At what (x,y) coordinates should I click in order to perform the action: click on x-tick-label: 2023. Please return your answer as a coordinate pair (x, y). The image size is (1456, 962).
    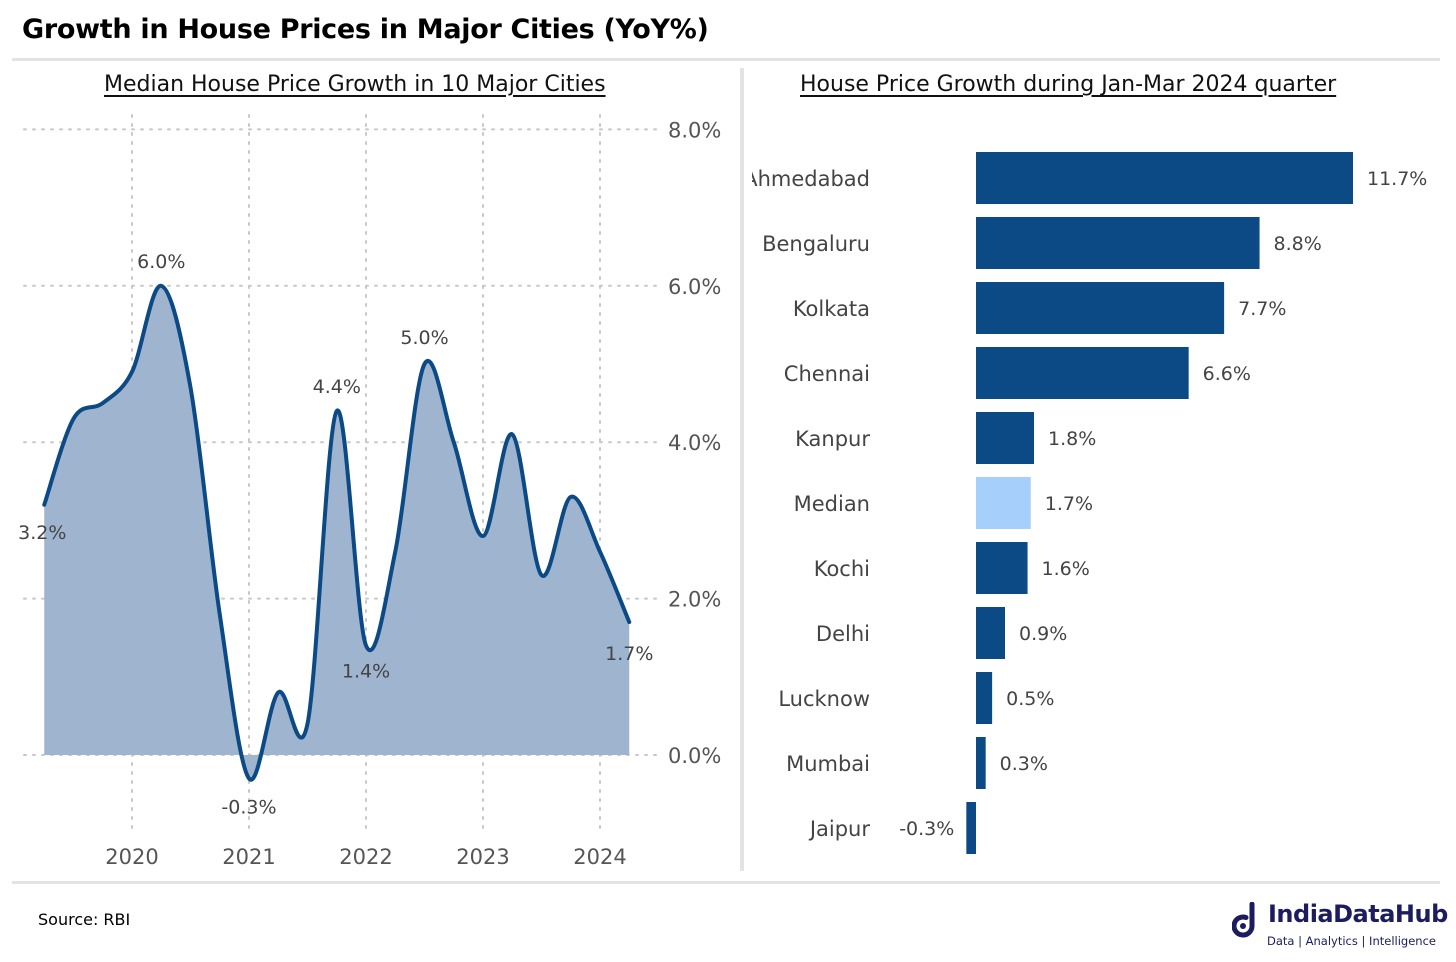
    Looking at the image, I should click on (482, 857).